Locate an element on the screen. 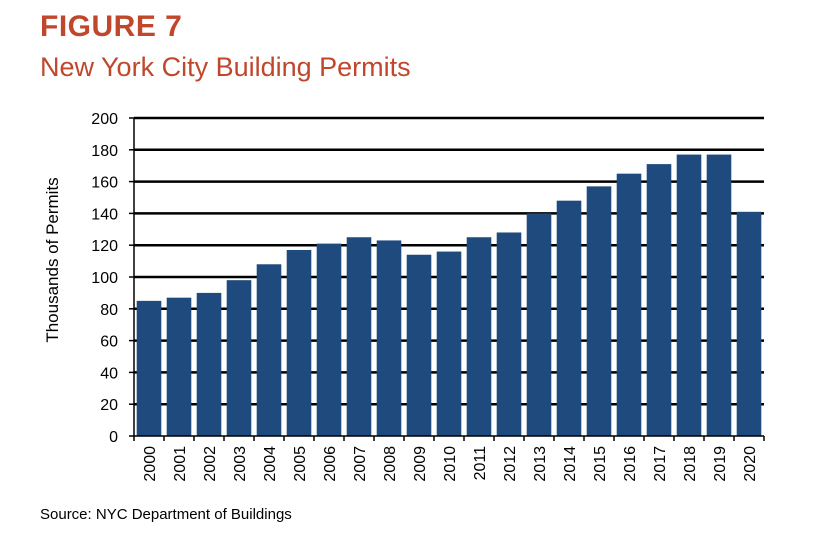 The width and height of the screenshot is (817, 542). y-tick-label: 0 is located at coordinates (113, 437).